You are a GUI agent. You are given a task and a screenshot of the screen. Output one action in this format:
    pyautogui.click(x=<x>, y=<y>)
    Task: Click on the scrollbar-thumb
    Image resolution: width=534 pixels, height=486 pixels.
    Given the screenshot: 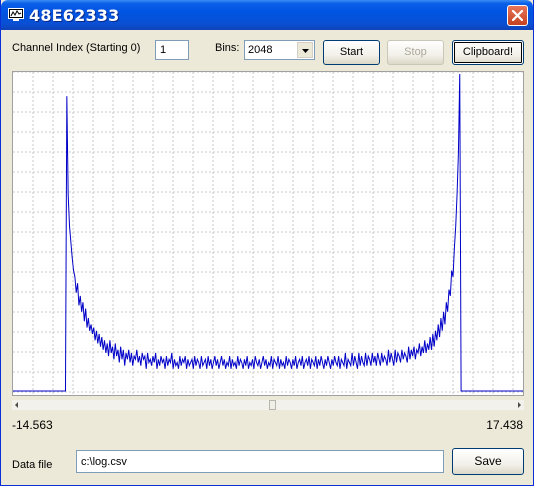 What is the action you would take?
    pyautogui.click(x=273, y=405)
    